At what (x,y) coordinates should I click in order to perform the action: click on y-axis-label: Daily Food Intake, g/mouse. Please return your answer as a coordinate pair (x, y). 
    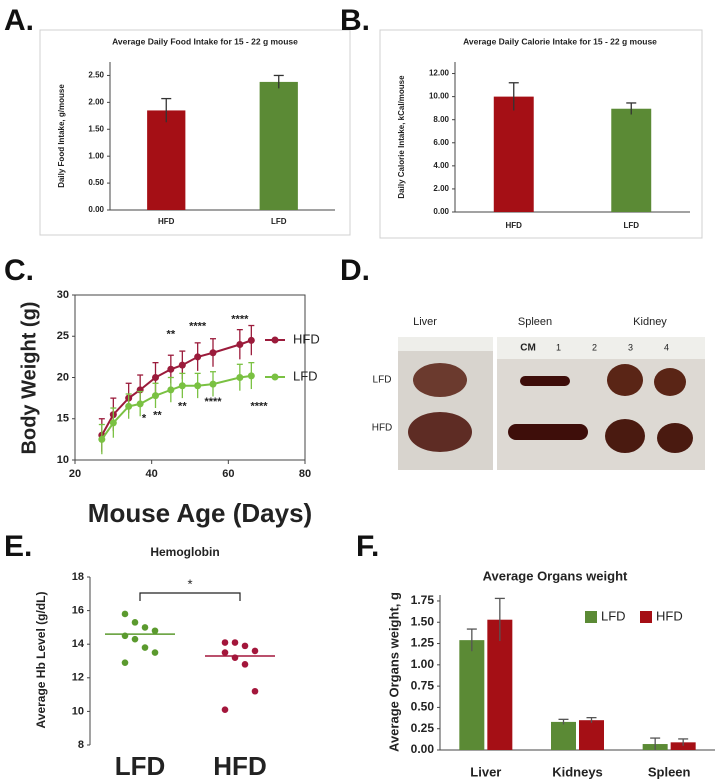
    Looking at the image, I should click on (61, 136).